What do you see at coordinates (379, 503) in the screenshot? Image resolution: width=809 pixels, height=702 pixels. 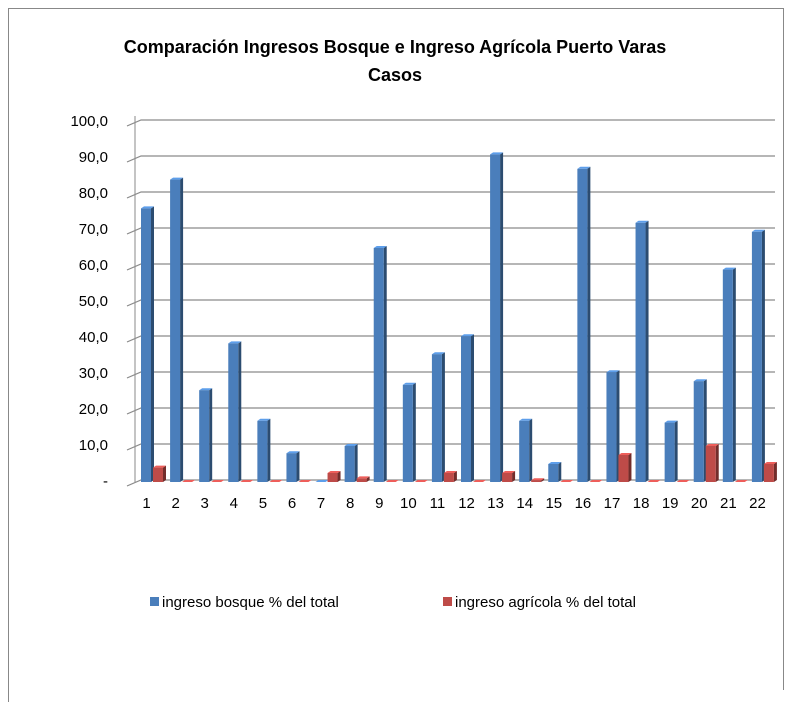 I see `x-tick-label: 9` at bounding box center [379, 503].